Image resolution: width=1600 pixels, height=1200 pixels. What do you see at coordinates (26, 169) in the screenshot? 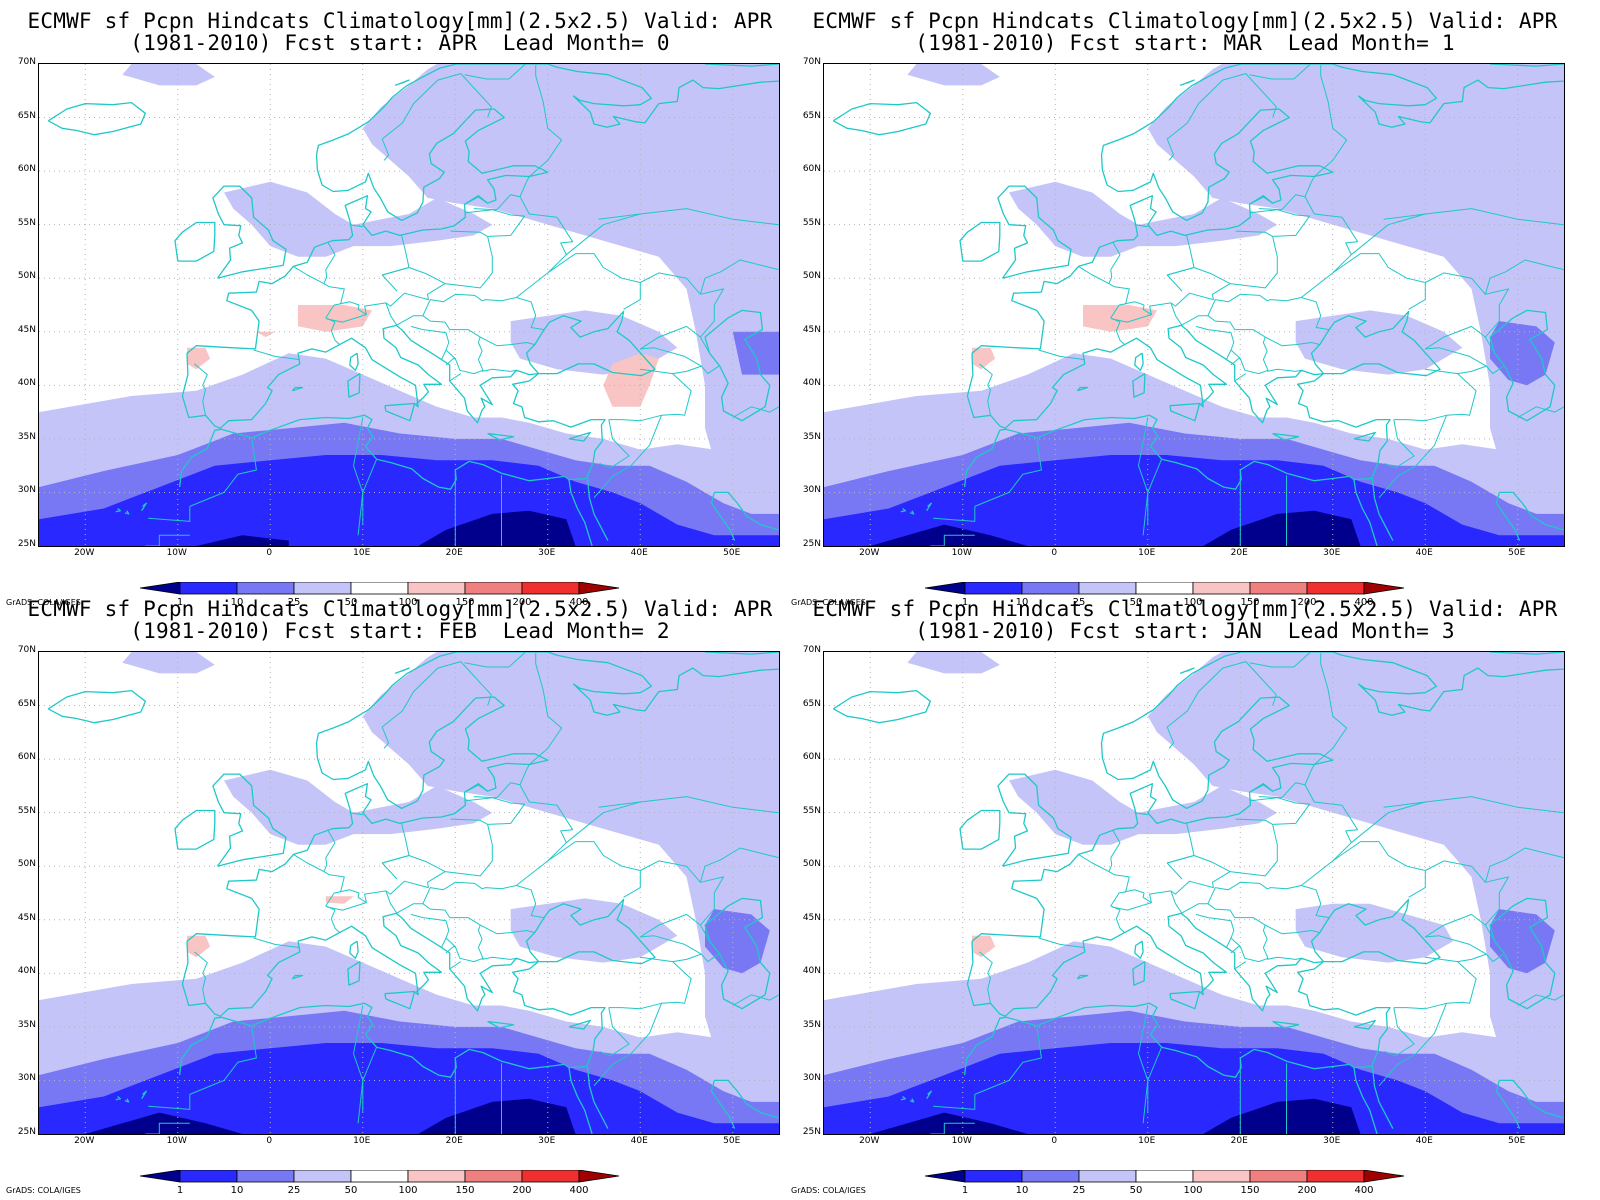
I see `lat-tick-label: 60N` at bounding box center [26, 169].